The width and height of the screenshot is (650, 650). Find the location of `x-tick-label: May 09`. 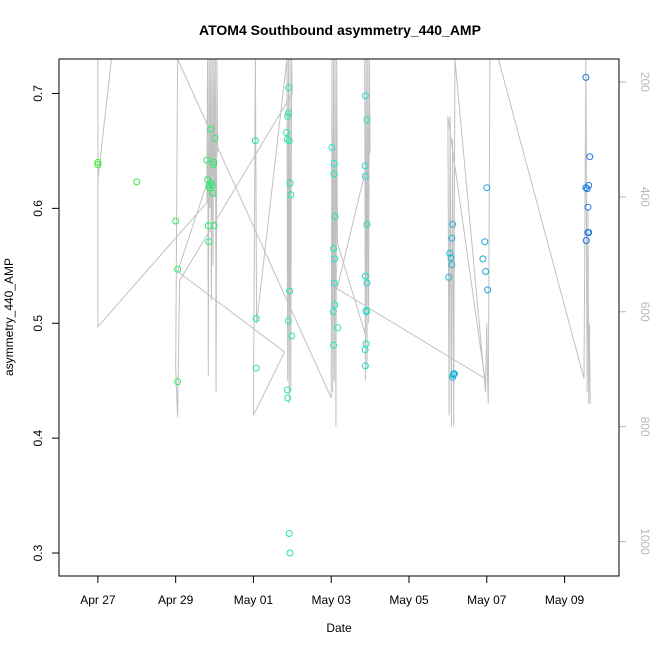

x-tick-label: May 09 is located at coordinates (565, 600).